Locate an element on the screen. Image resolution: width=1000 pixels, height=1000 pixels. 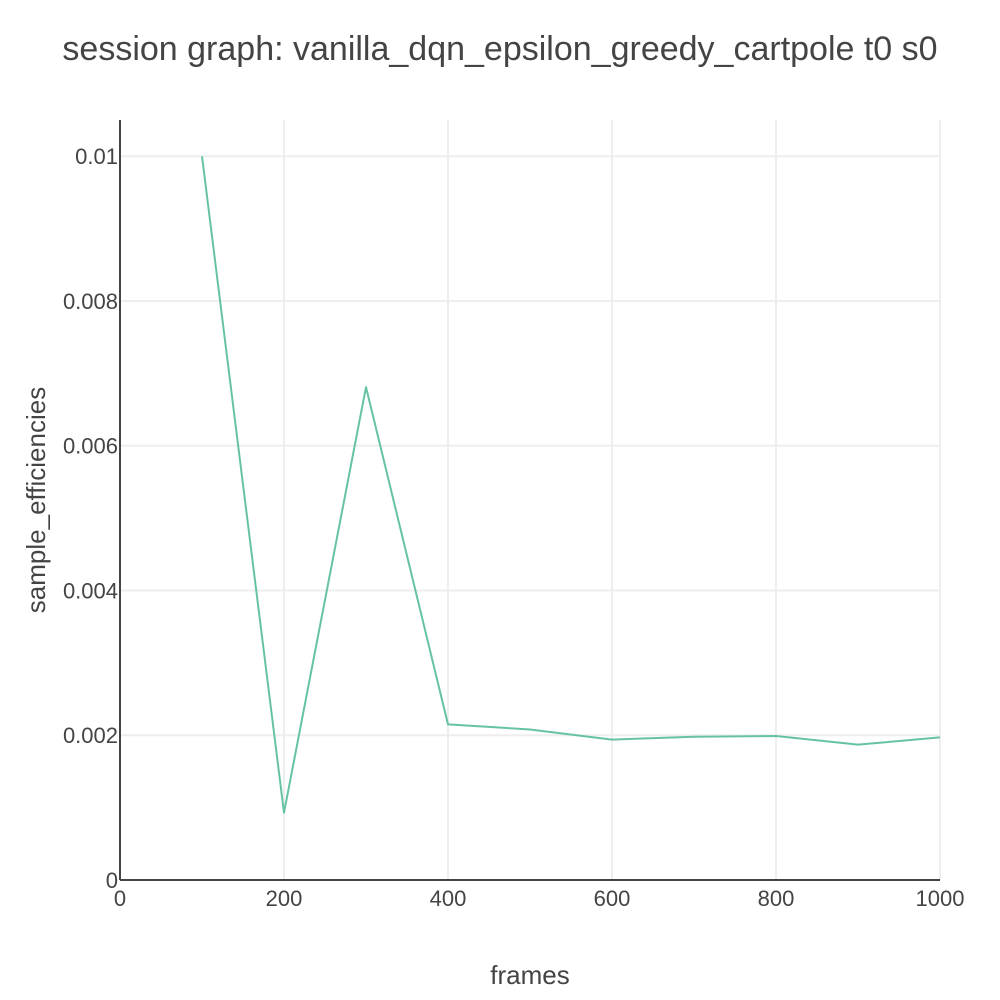
y-tick-label: 0 is located at coordinates (112, 880).